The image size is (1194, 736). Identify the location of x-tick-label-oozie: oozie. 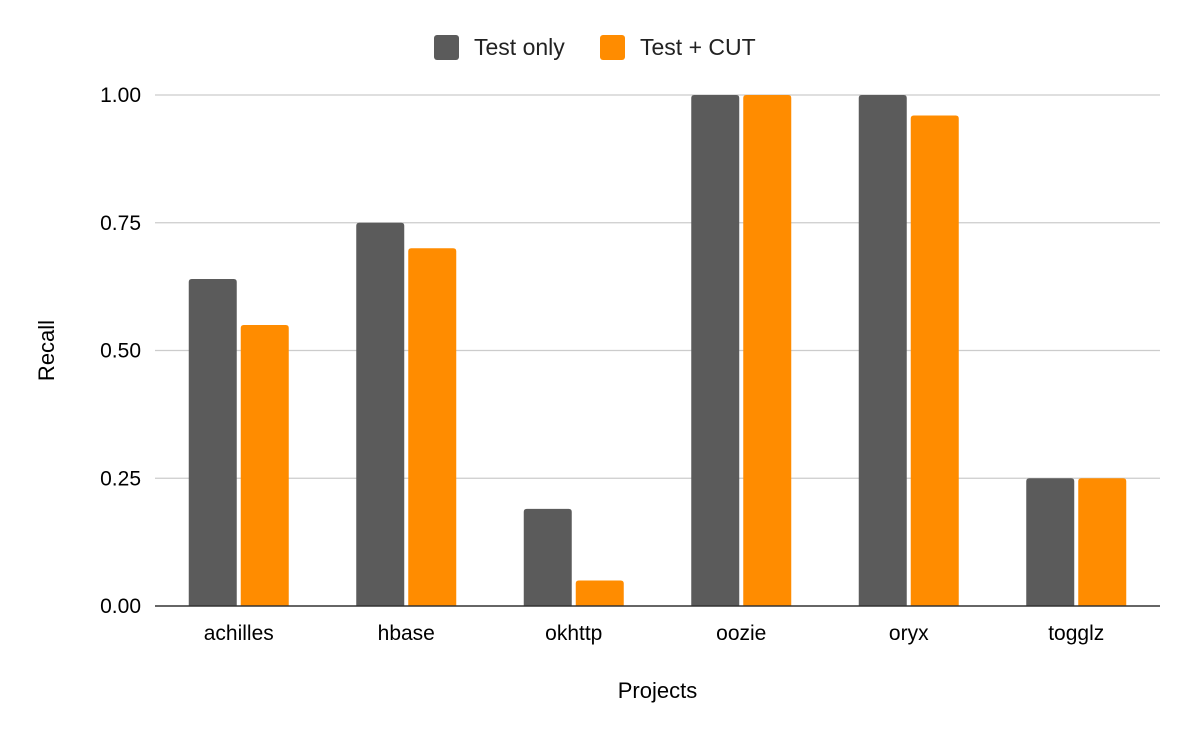
(741, 633).